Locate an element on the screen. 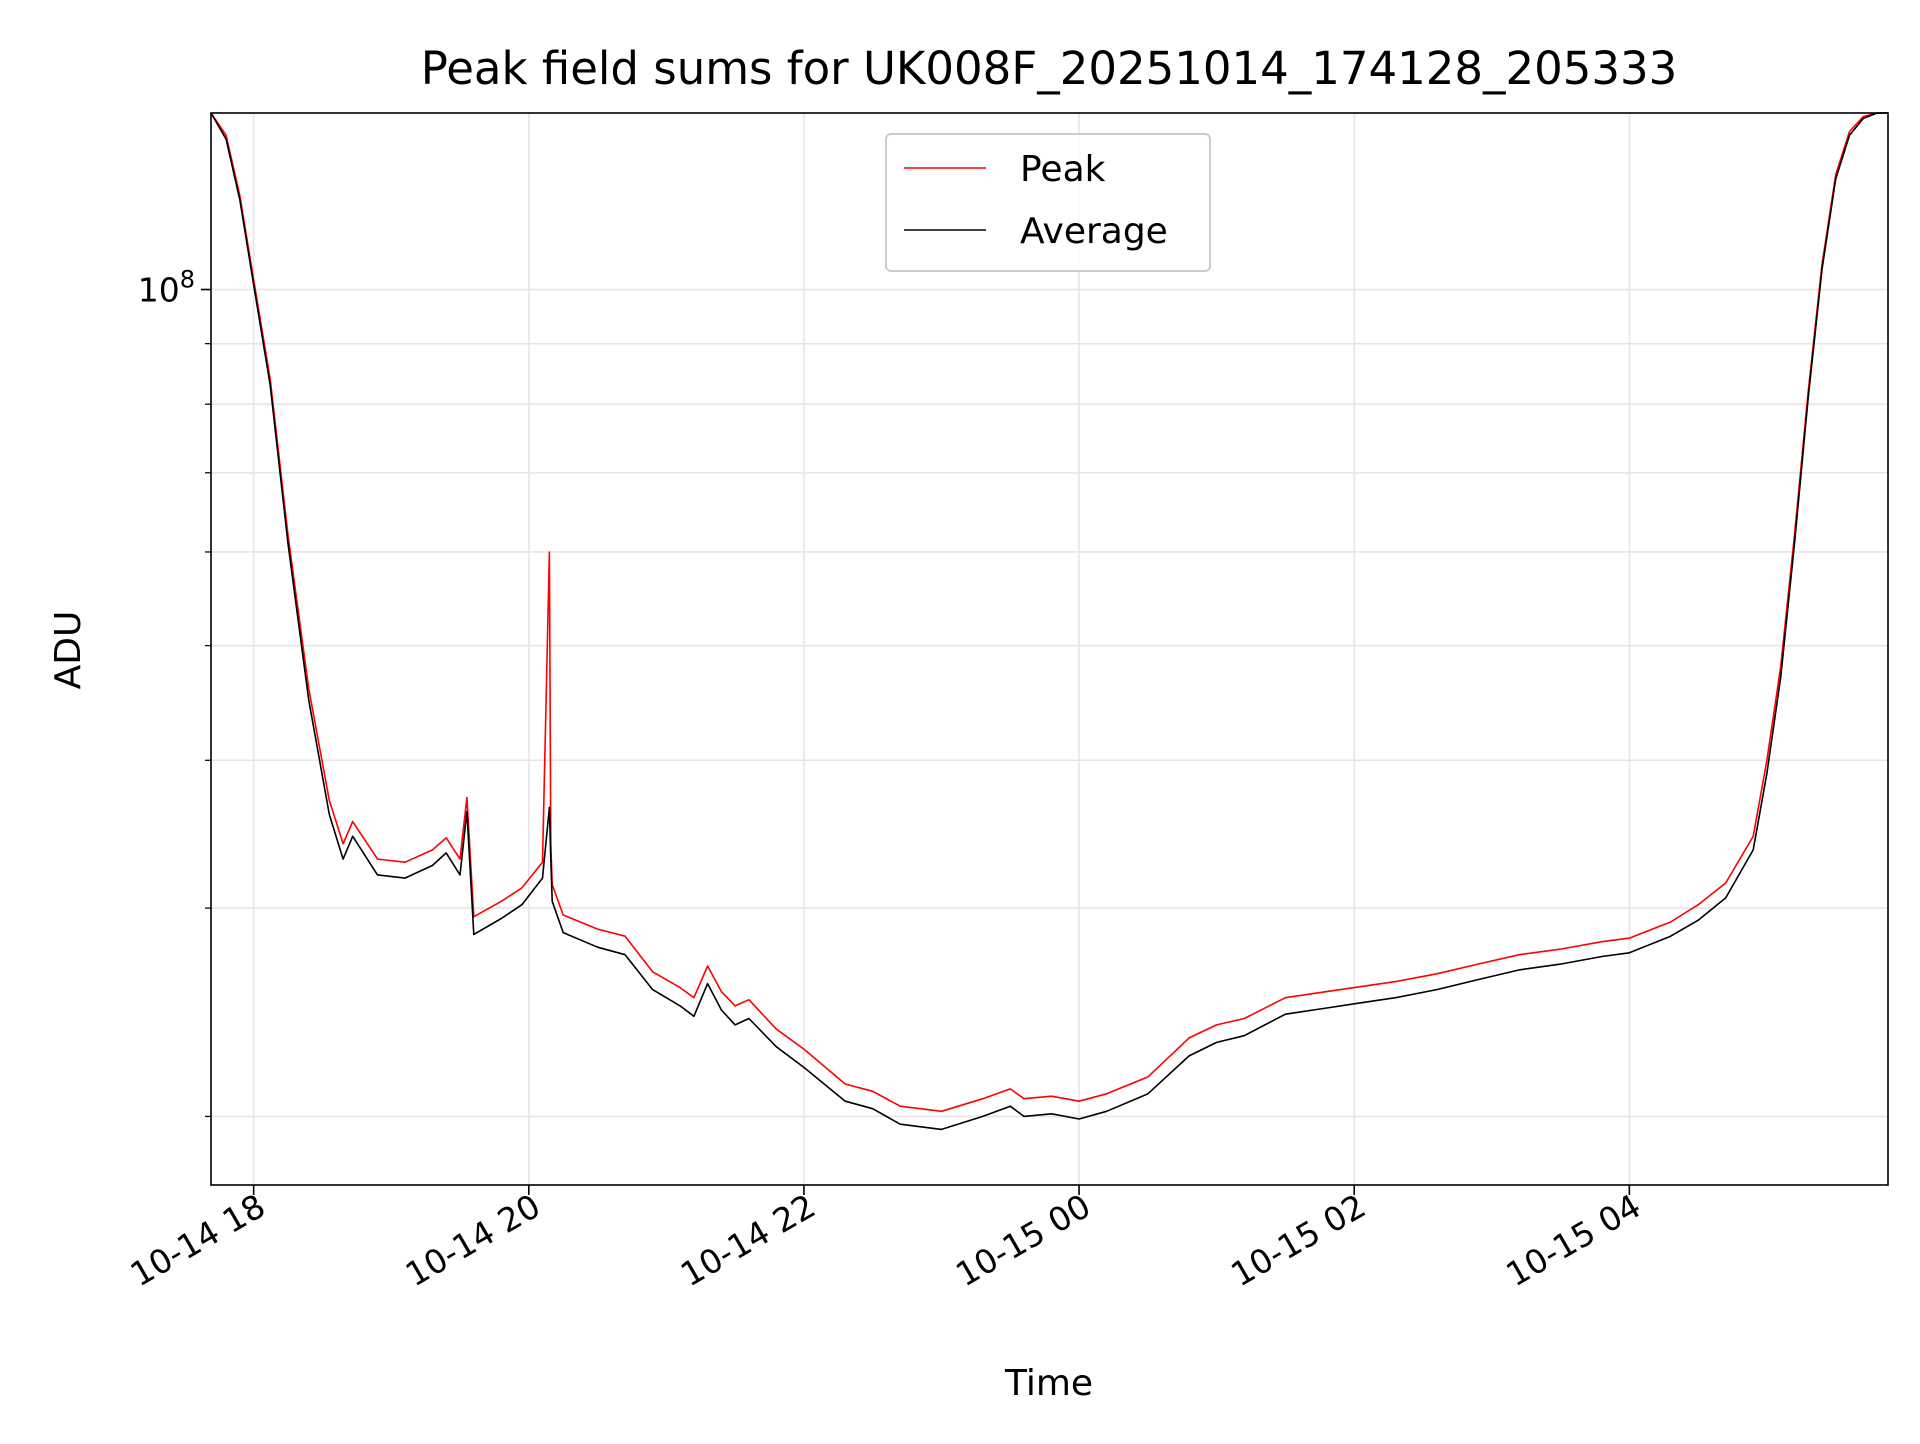 Image resolution: width=1920 pixels, height=1444 pixels. legend: Peak Average is located at coordinates (1048, 202).